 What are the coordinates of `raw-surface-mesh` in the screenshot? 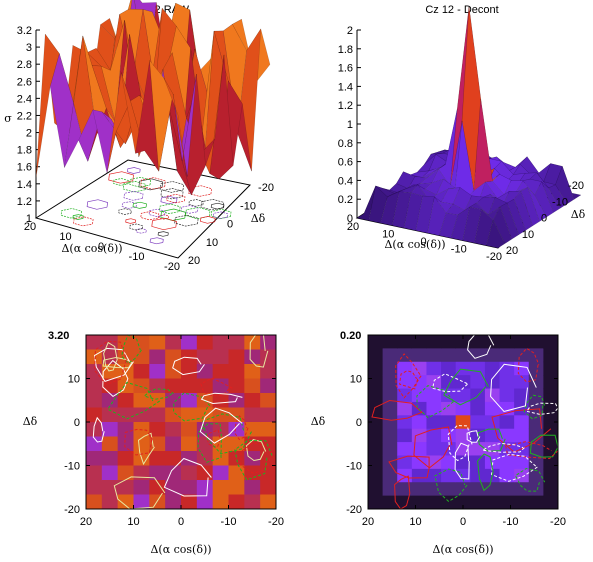 It's located at (153, 98).